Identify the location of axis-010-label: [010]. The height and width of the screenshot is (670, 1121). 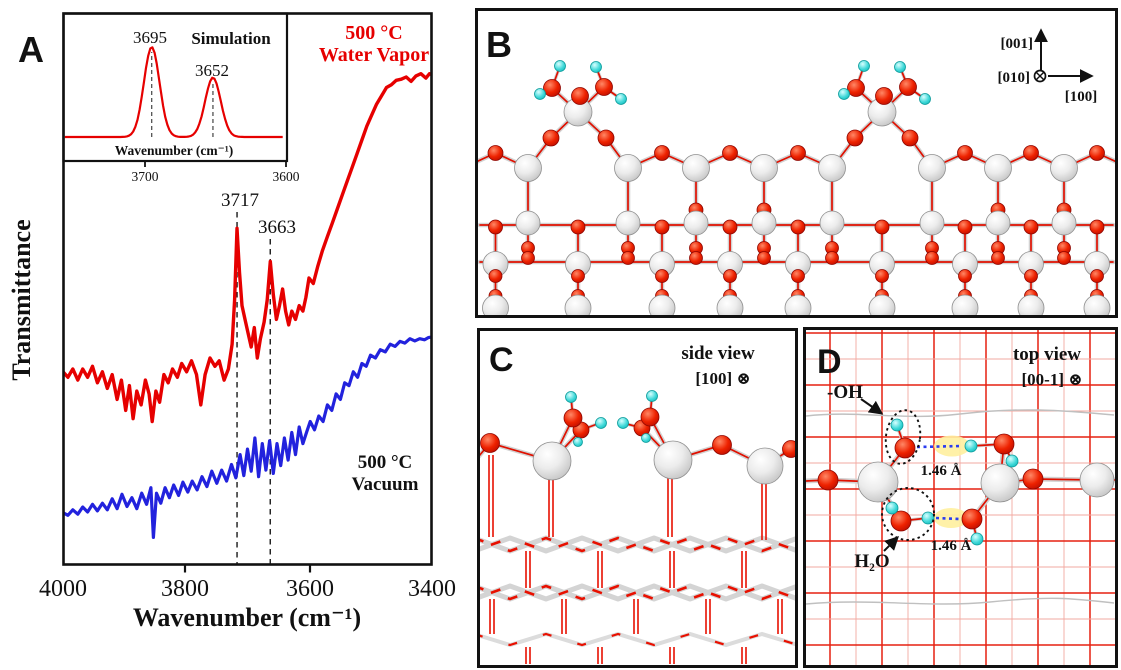
(1014, 78).